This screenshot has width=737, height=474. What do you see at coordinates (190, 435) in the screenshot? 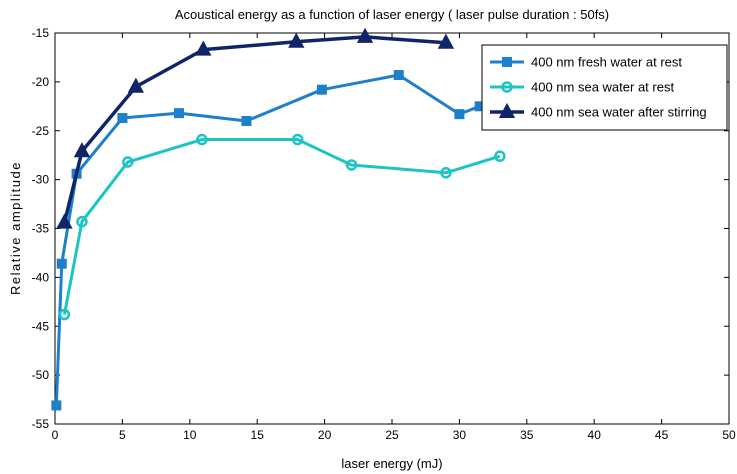
I see `x-tick-label: 10` at bounding box center [190, 435].